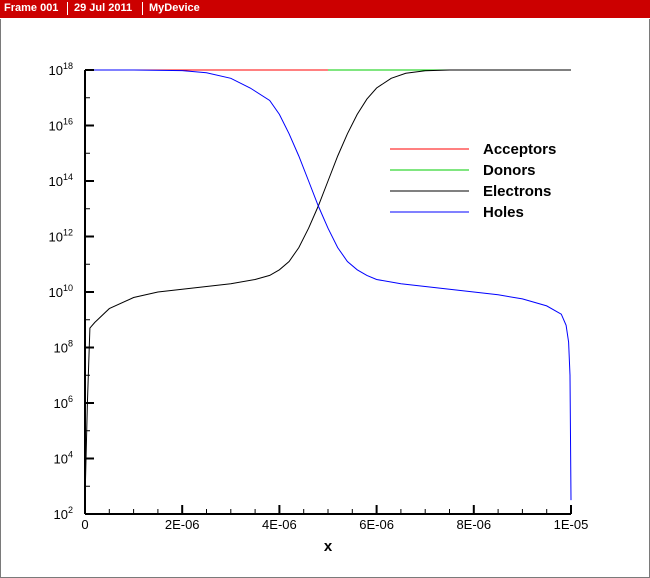 Image resolution: width=650 pixels, height=578 pixels. I want to click on x-tick-label: 2E-06, so click(182, 524).